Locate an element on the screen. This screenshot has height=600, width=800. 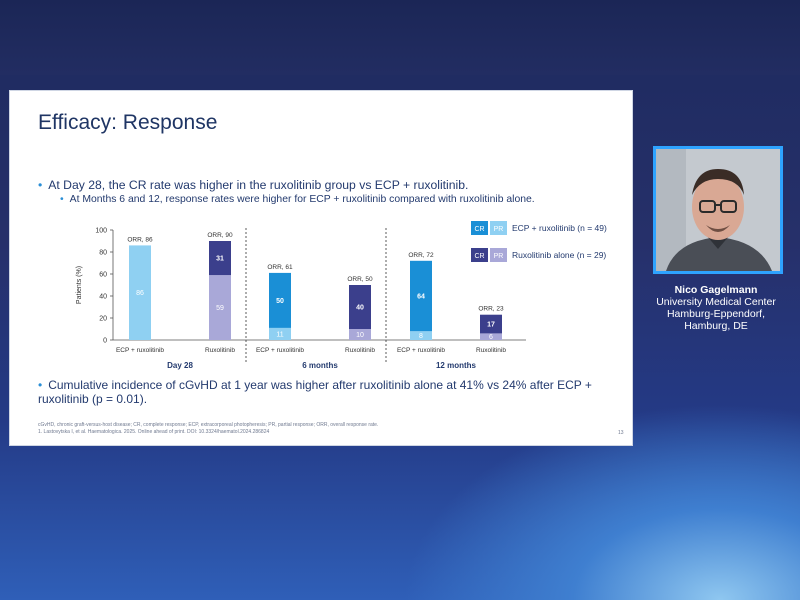
legend-ecp-pr-swatch is located at coordinates (498, 228).